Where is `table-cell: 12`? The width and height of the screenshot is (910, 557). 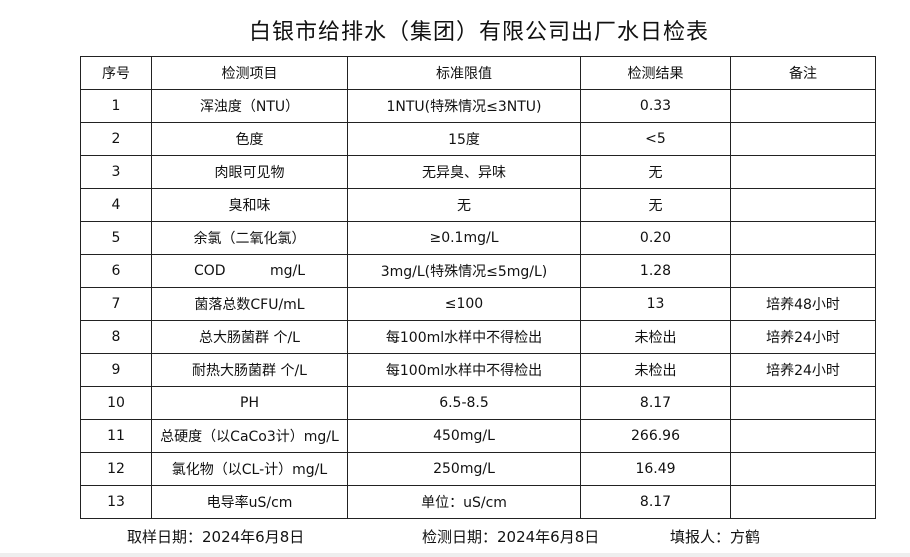 table-cell: 12 is located at coordinates (116, 469).